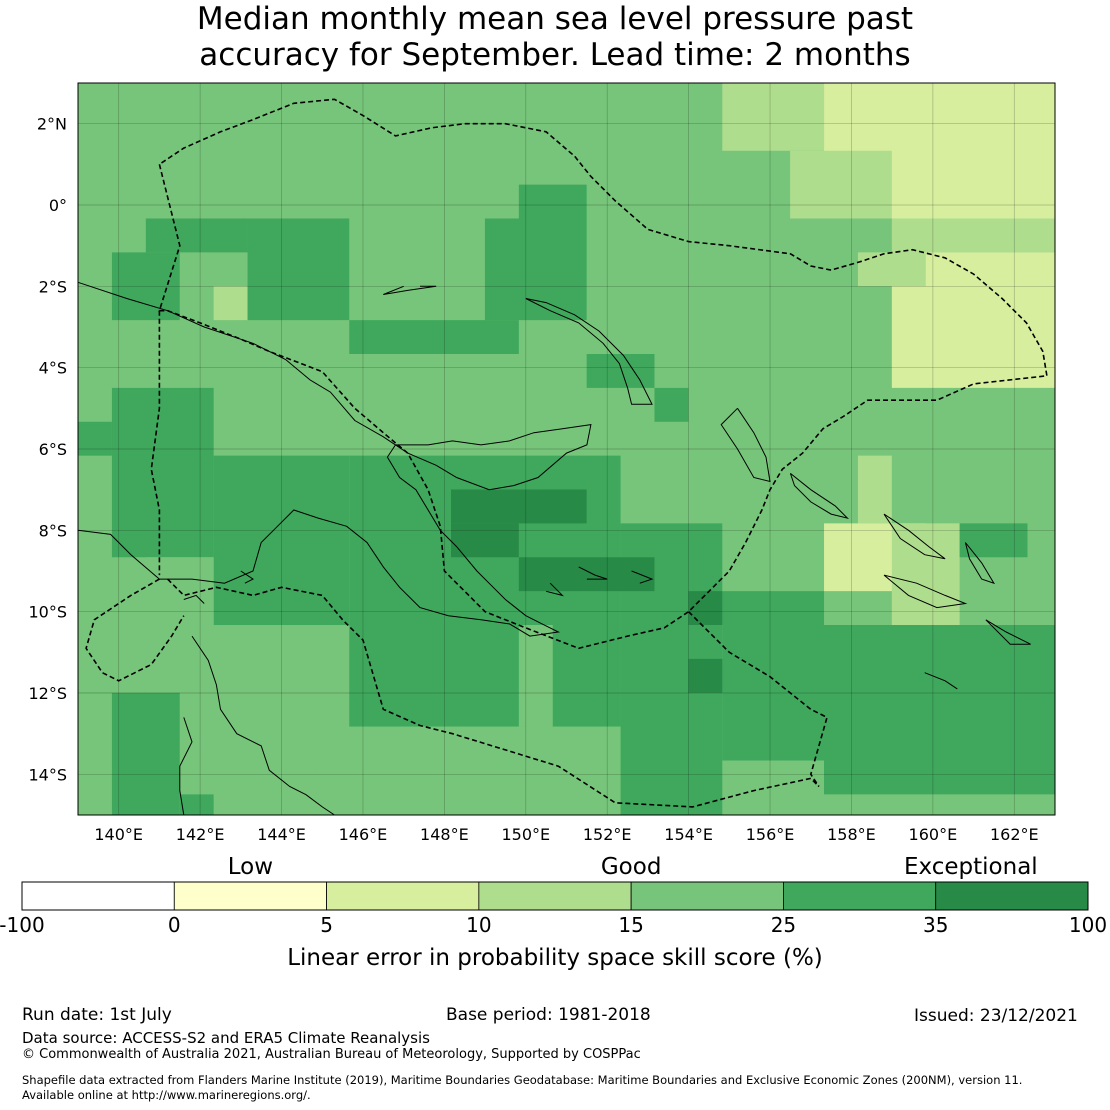  Describe the element at coordinates (52, 124) in the screenshot. I see `latitude-tick-label: 2°N` at that location.